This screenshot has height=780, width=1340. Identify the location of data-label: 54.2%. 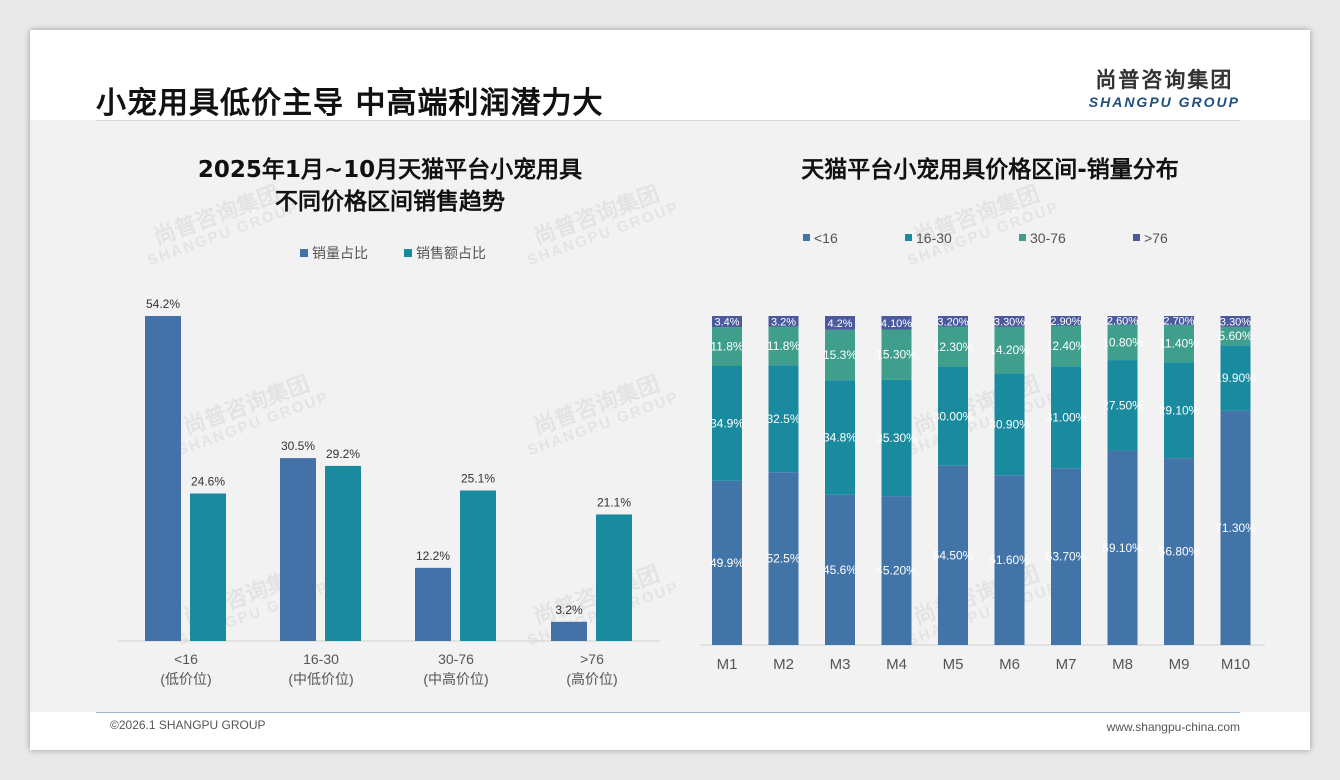
(163, 304).